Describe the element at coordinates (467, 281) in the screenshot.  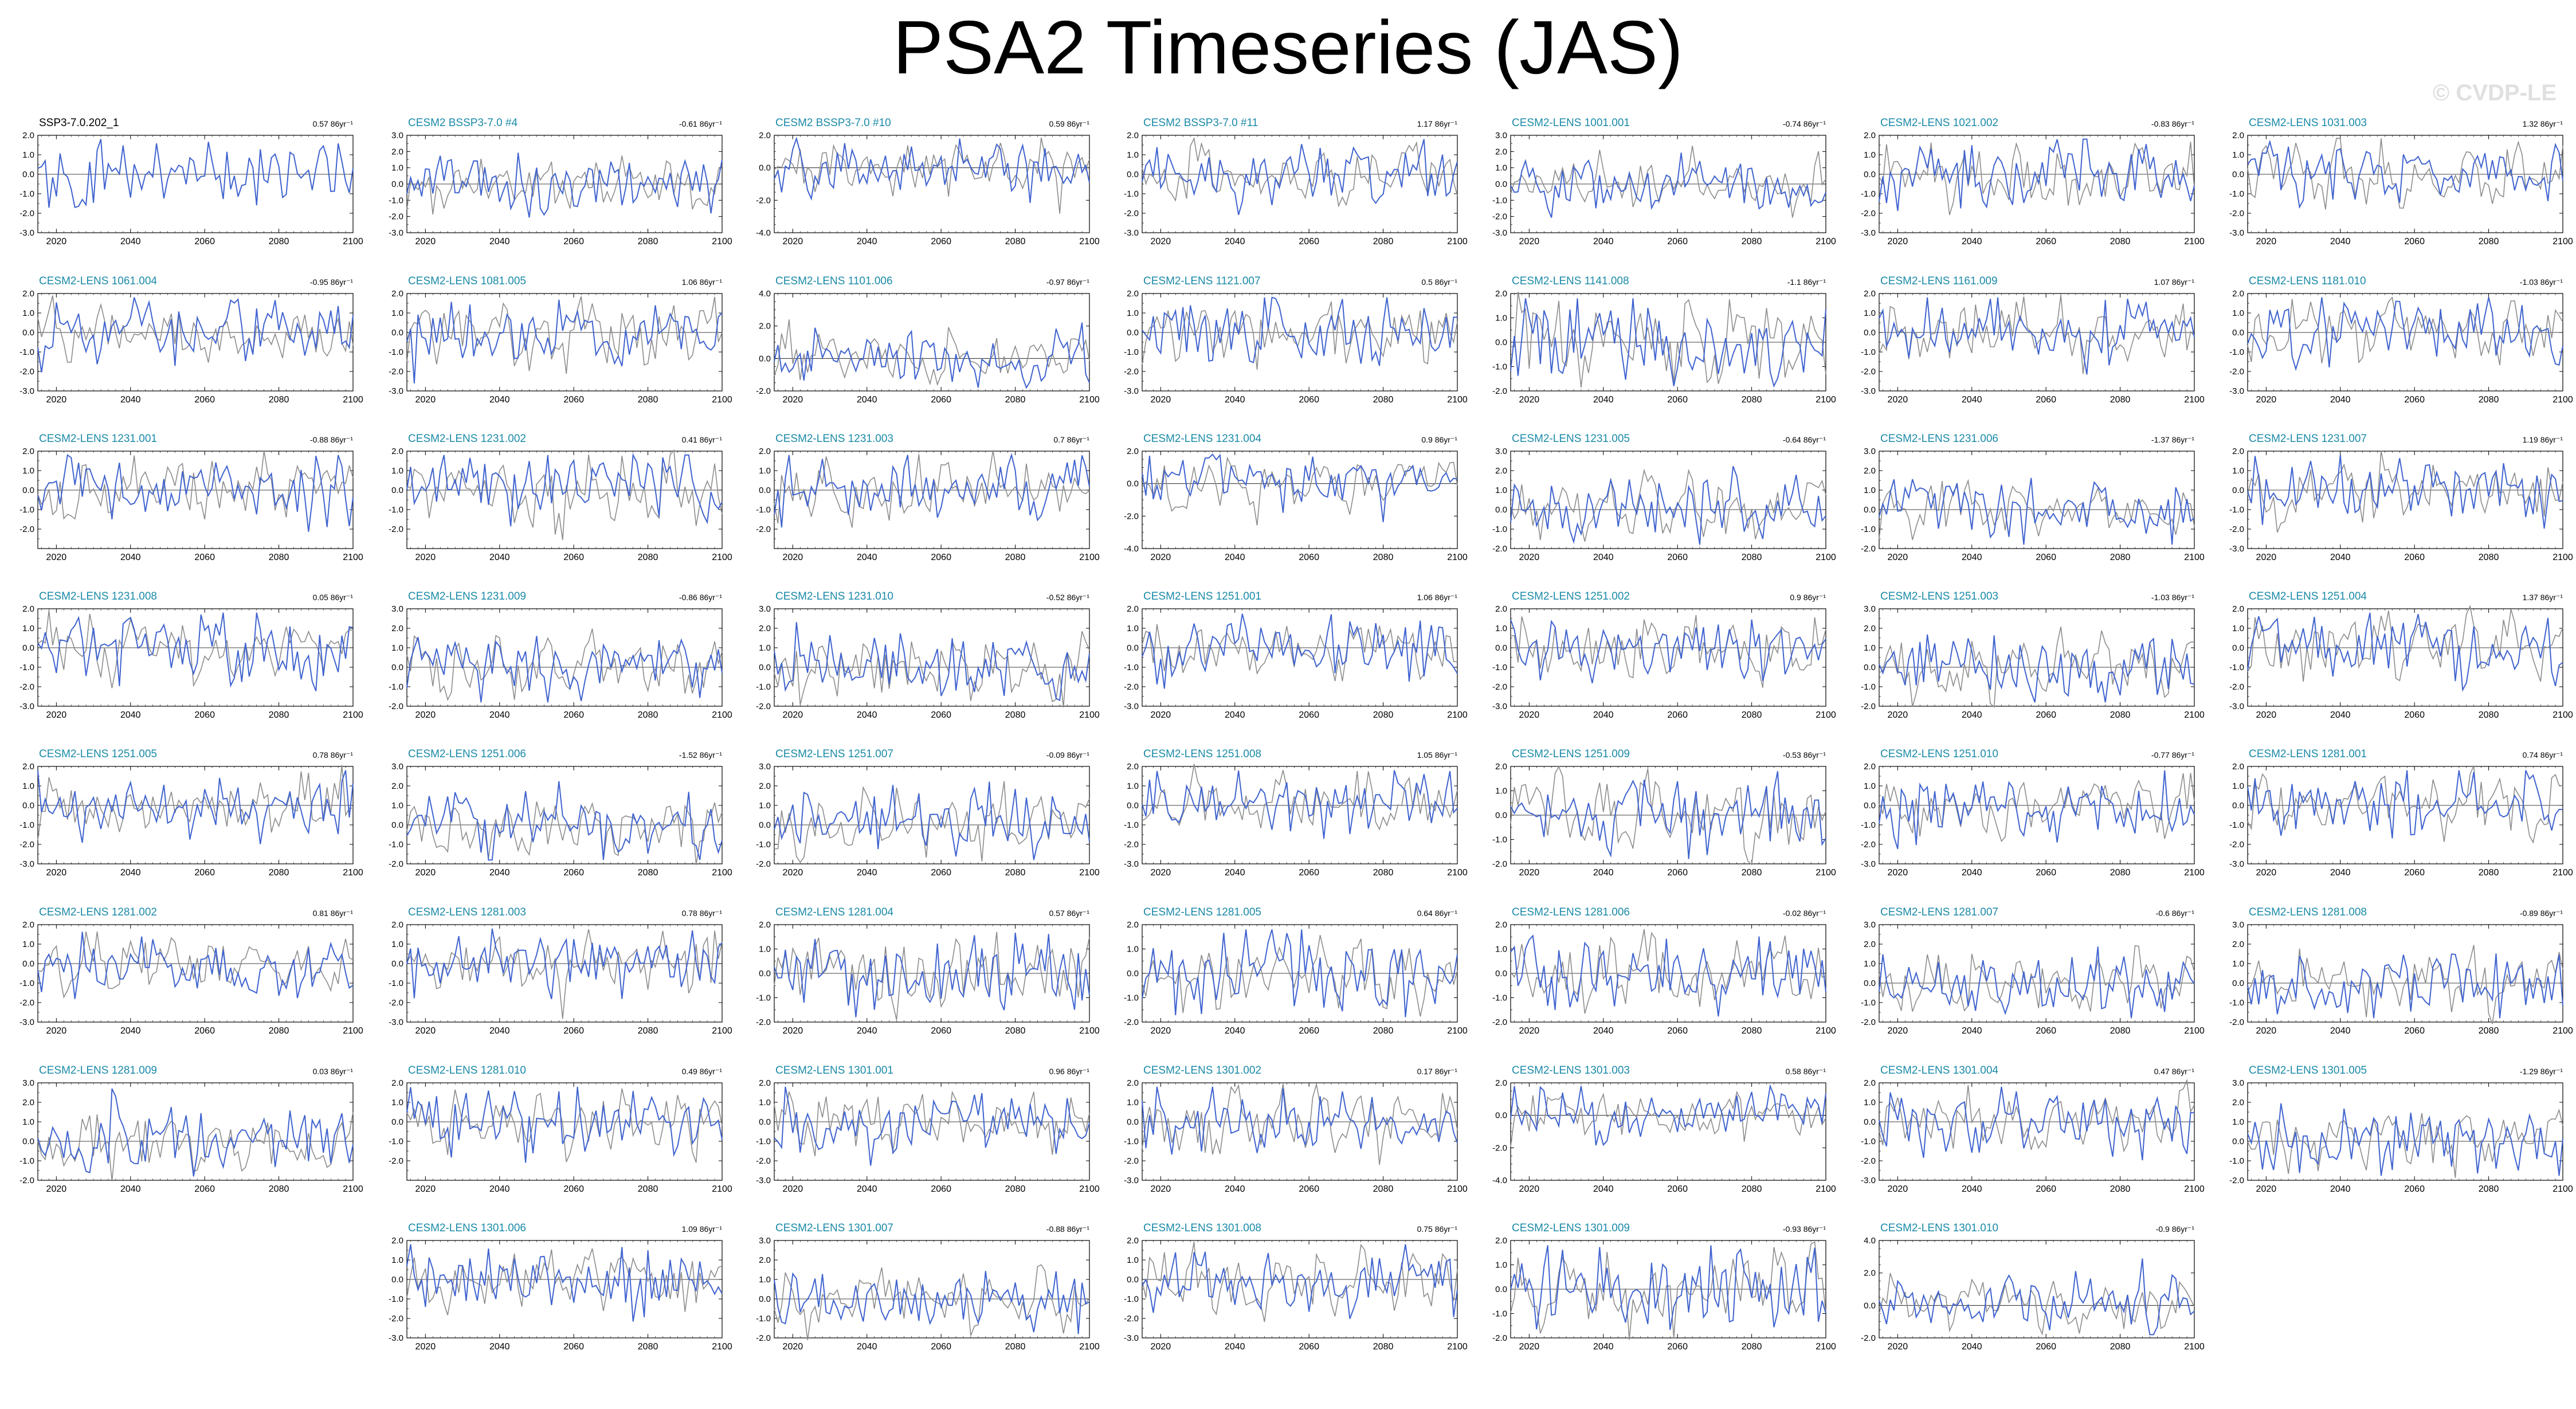
I see `panel-title: CESM2-LENS 1081.005` at that location.